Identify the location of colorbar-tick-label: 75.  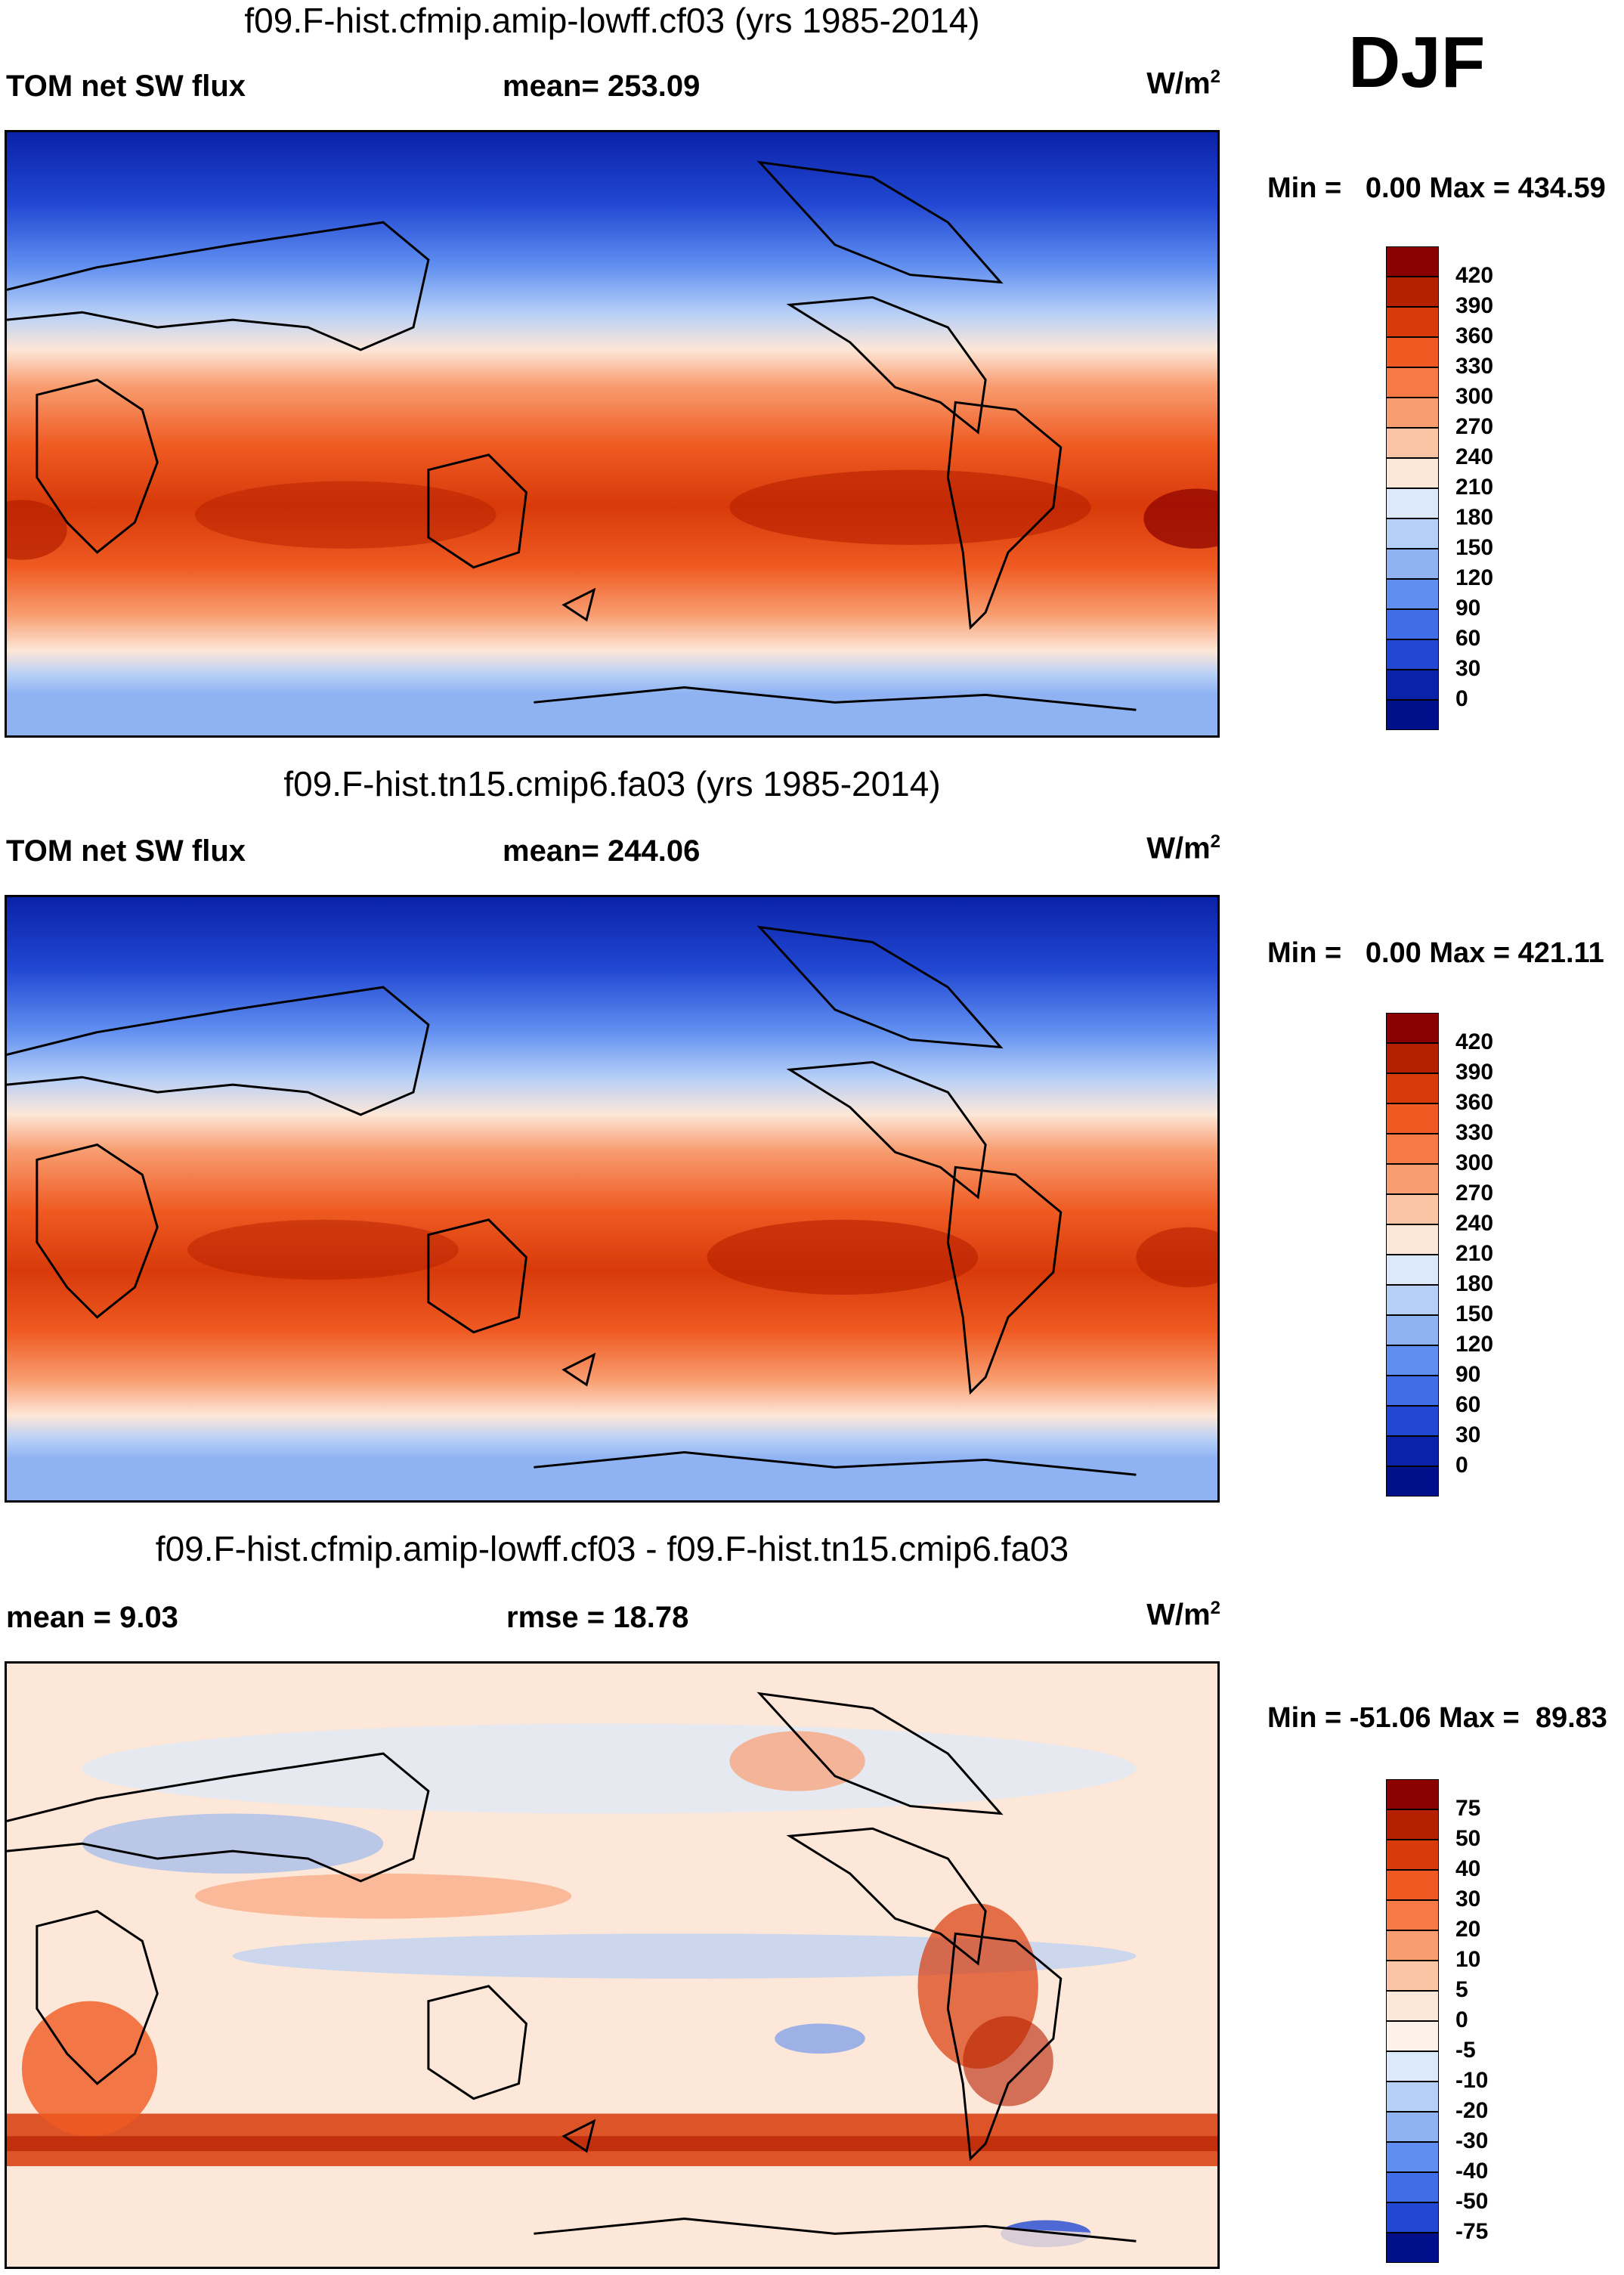
(1468, 1808).